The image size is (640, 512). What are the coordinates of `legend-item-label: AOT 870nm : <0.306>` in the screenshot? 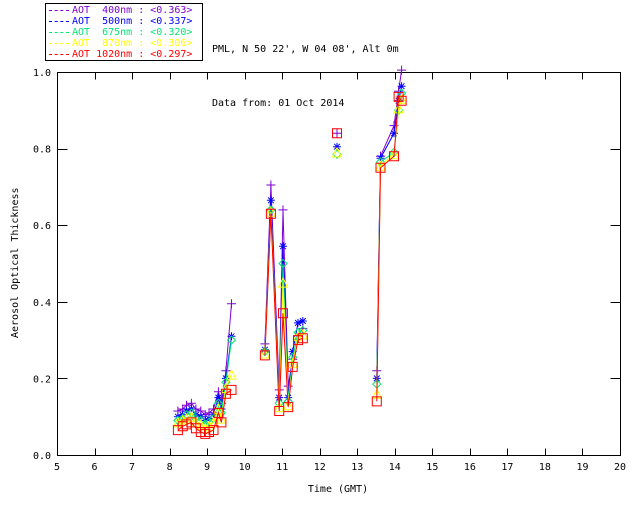 It's located at (132, 43).